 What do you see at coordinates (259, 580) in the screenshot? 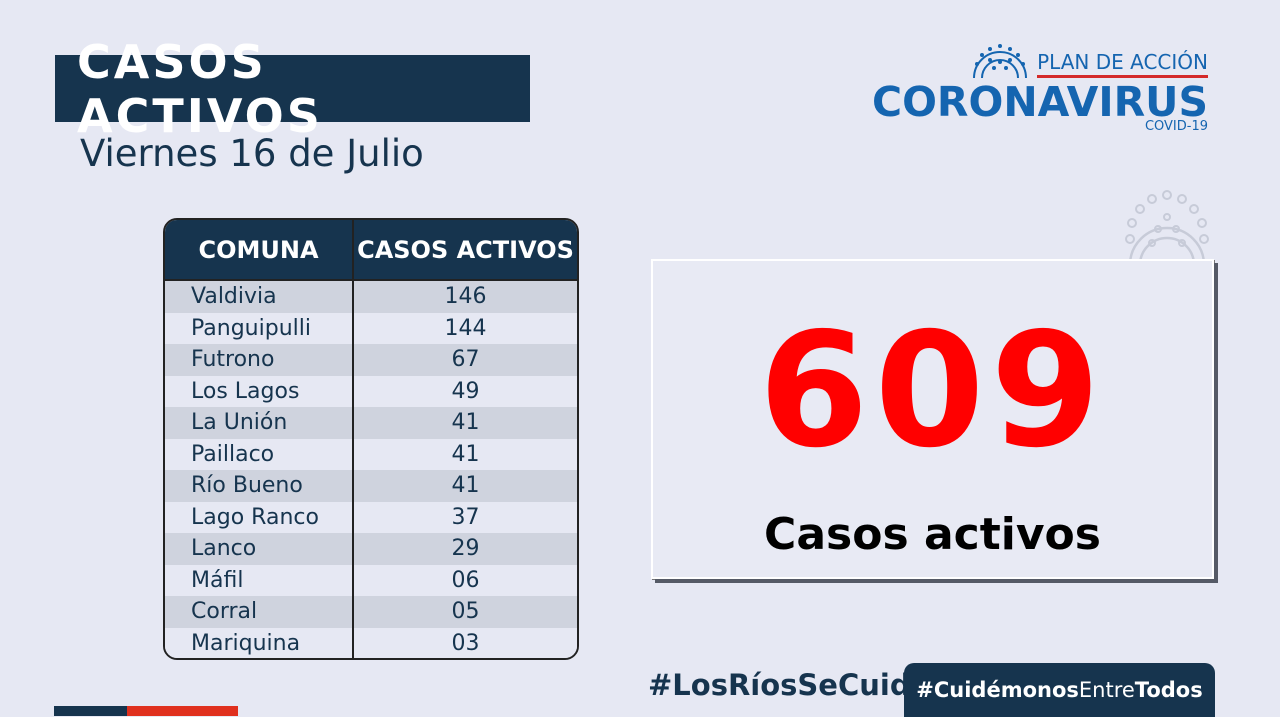
I see `comuna-cell: Máfil` at bounding box center [259, 580].